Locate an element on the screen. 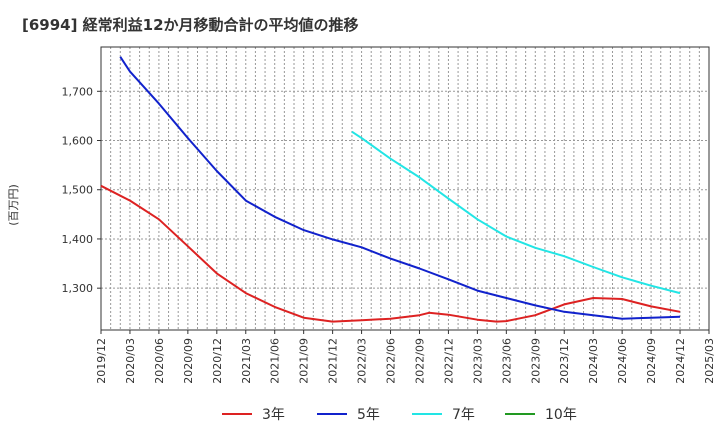 This screenshot has width=720, height=440. x-tick-label: 2021/09 is located at coordinates (304, 361).